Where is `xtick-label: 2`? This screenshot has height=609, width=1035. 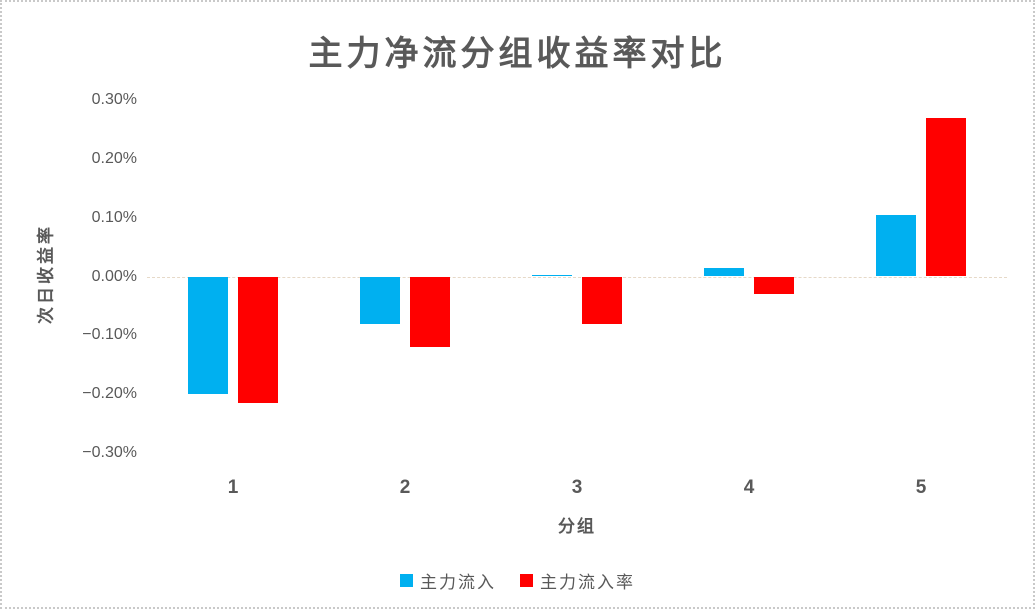
xtick-label: 2 is located at coordinates (405, 487).